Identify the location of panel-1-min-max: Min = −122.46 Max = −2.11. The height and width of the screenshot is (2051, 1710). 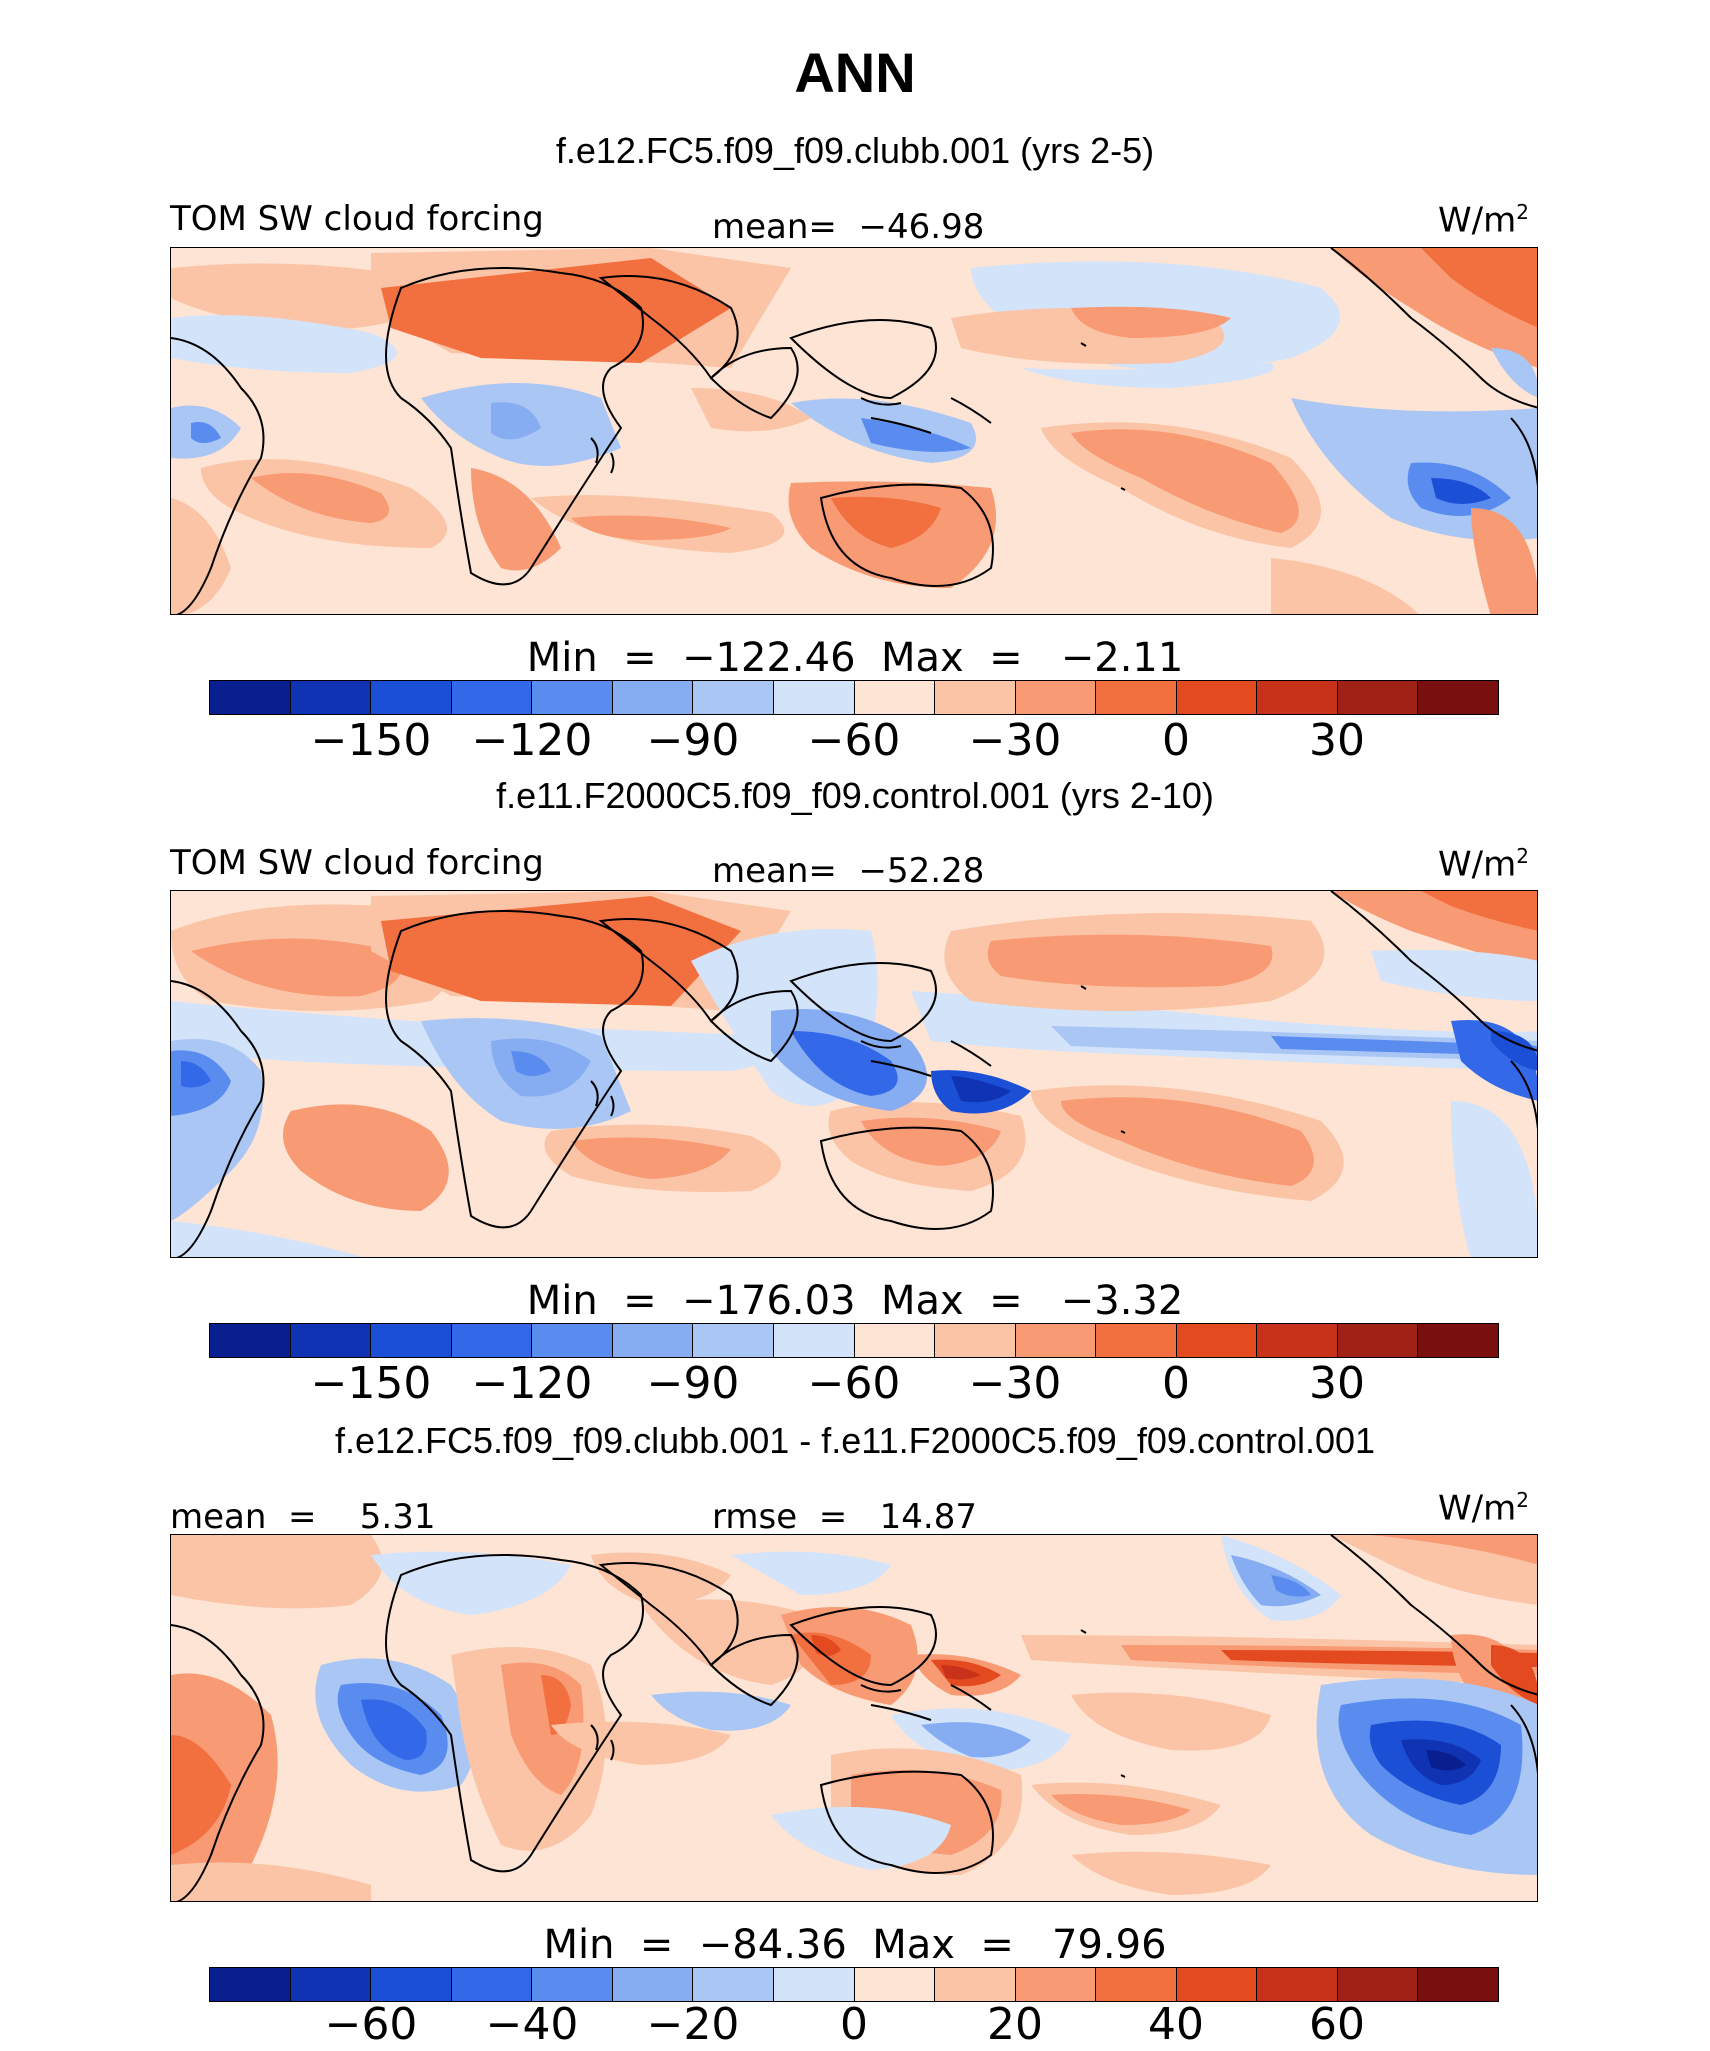
(855, 658).